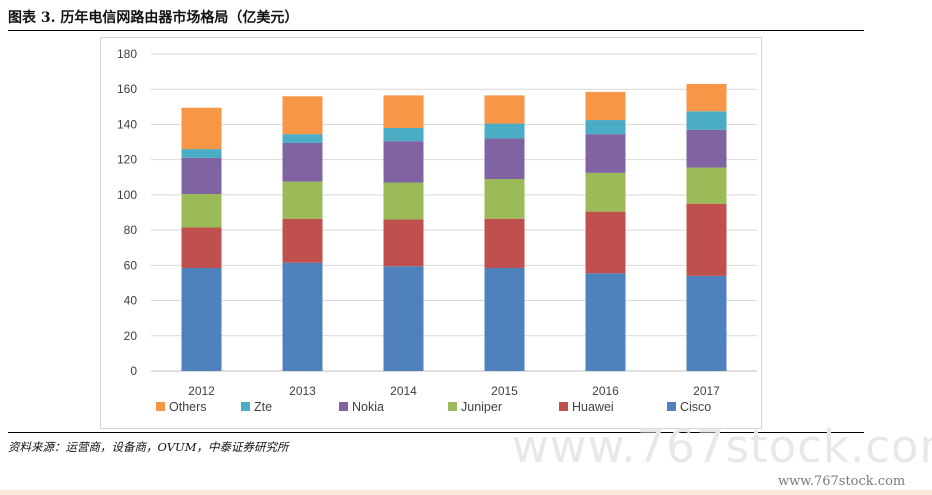  I want to click on bar-segment-huawei-2015, so click(504, 243).